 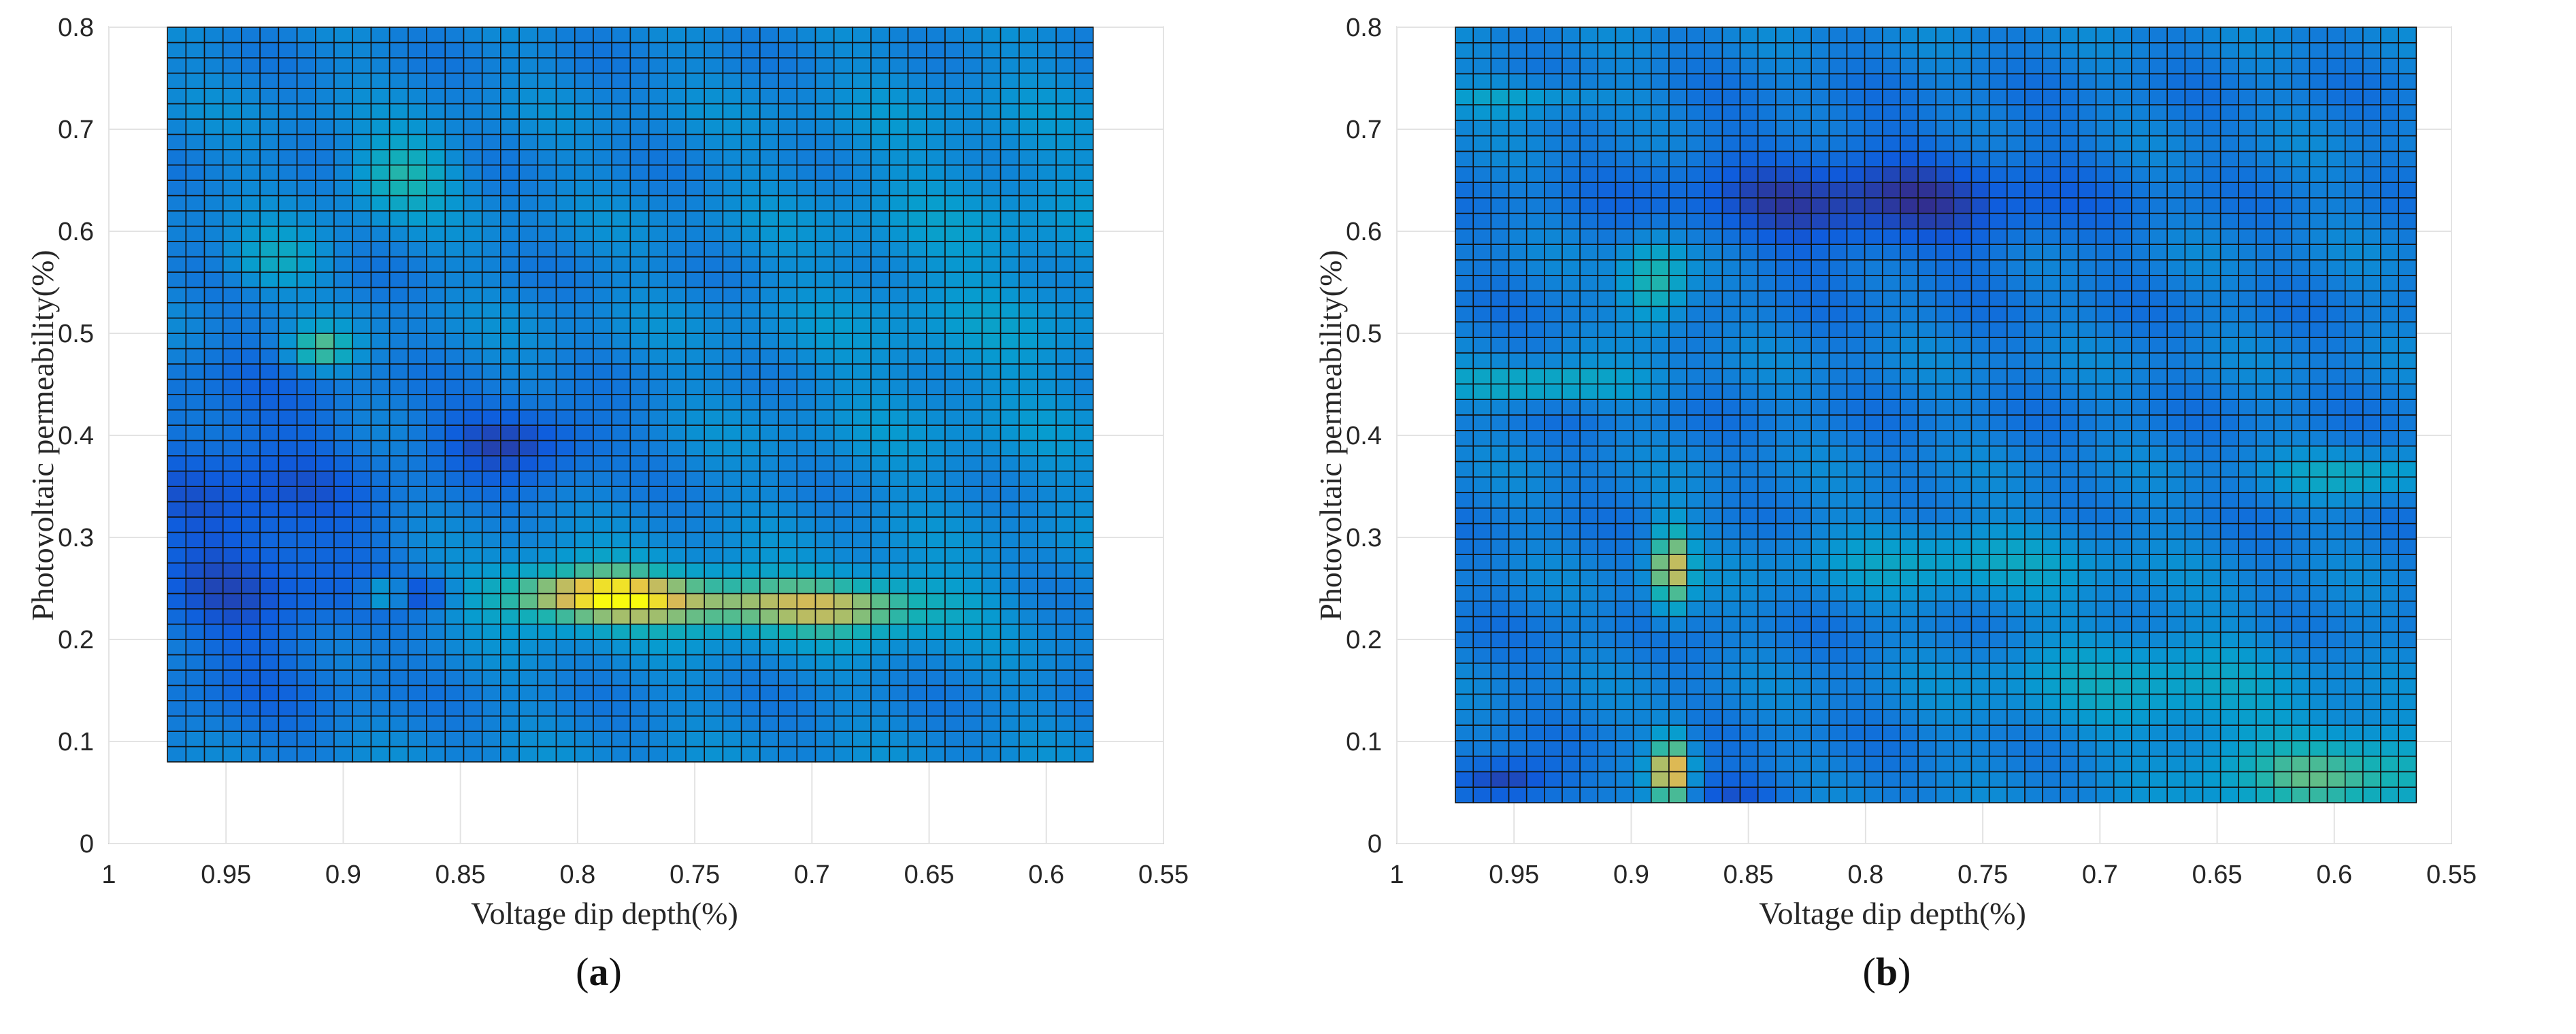 What do you see at coordinates (577, 875) in the screenshot?
I see `x-tick-label: 0.8` at bounding box center [577, 875].